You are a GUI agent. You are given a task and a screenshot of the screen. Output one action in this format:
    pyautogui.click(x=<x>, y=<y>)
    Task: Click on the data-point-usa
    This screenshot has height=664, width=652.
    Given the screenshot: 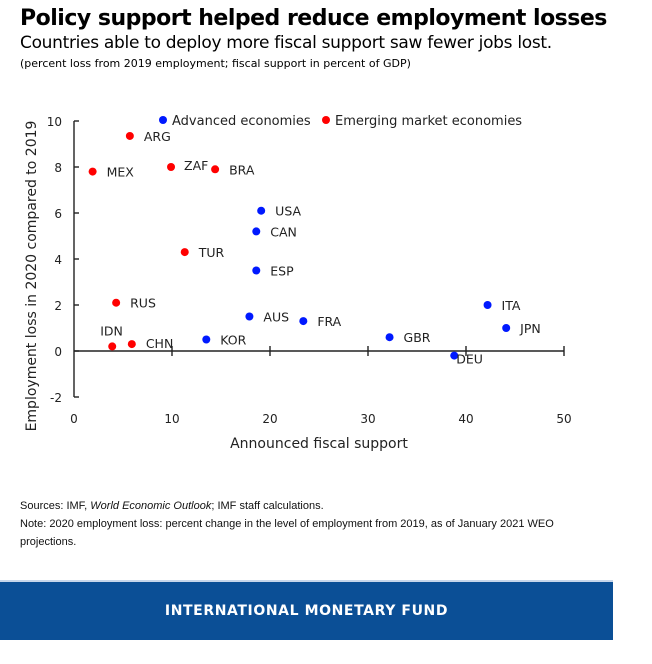 What is the action you would take?
    pyautogui.click(x=261, y=210)
    